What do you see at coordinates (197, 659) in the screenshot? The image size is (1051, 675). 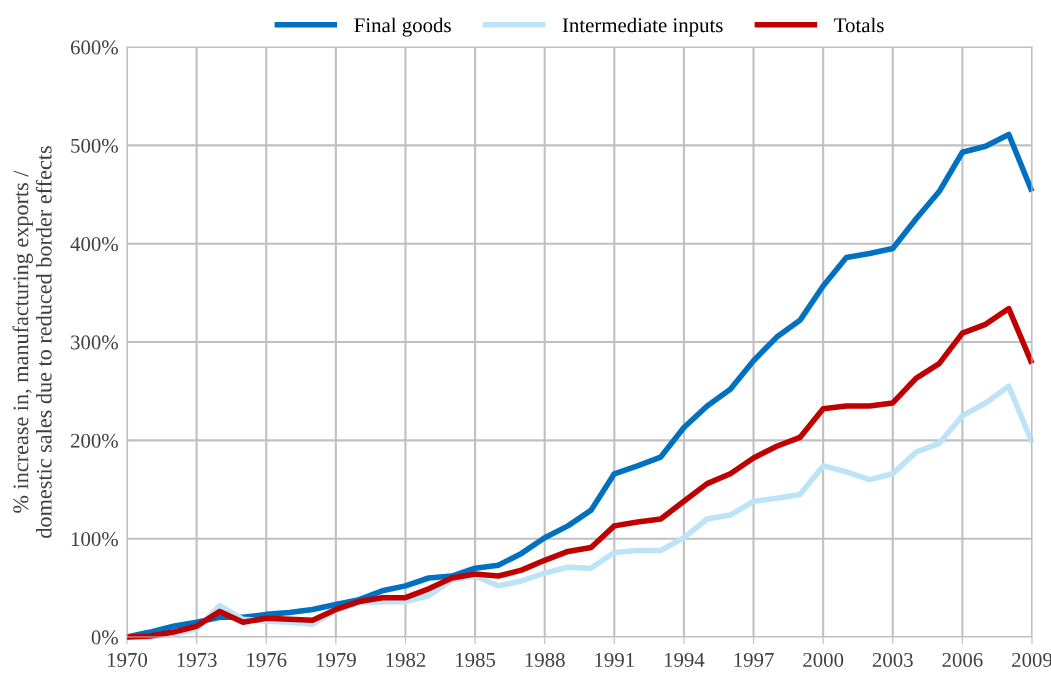 I see `x-tick-label: 1973` at bounding box center [197, 659].